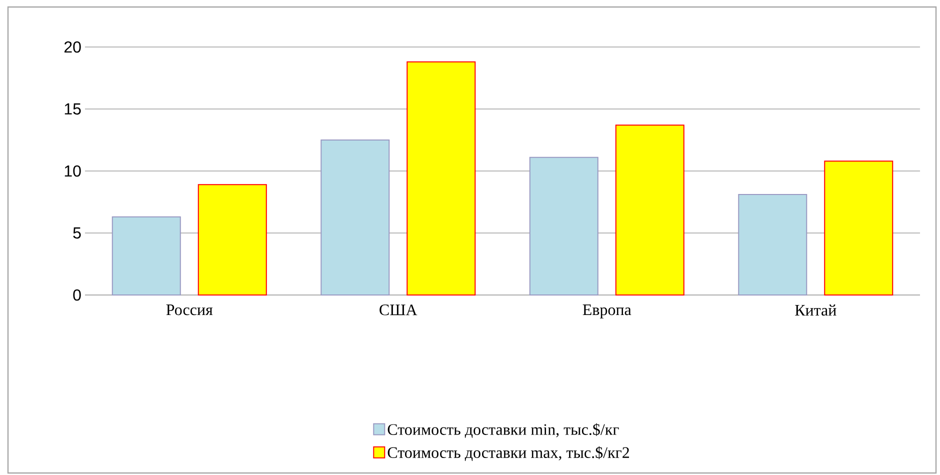 This screenshot has width=940, height=475. I want to click on y-tick-label: 15, so click(72, 109).